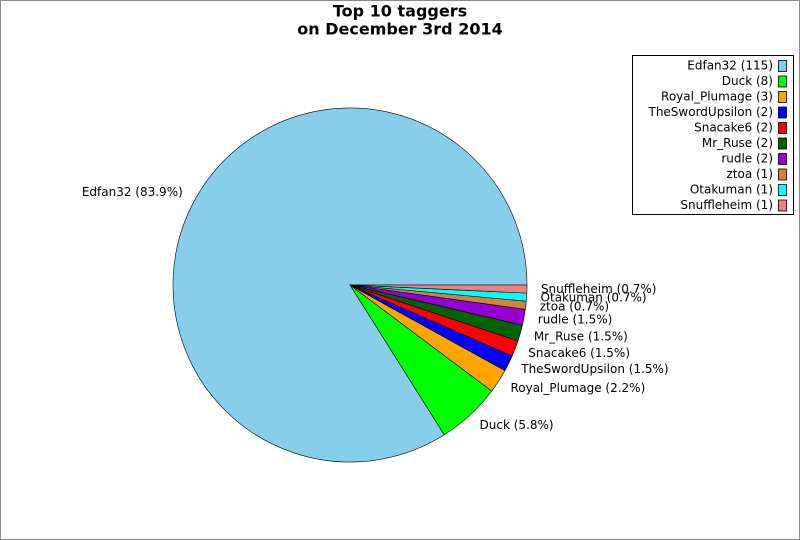 The width and height of the screenshot is (800, 540). I want to click on legend-label: Mr_Ruse (2), so click(737, 143).